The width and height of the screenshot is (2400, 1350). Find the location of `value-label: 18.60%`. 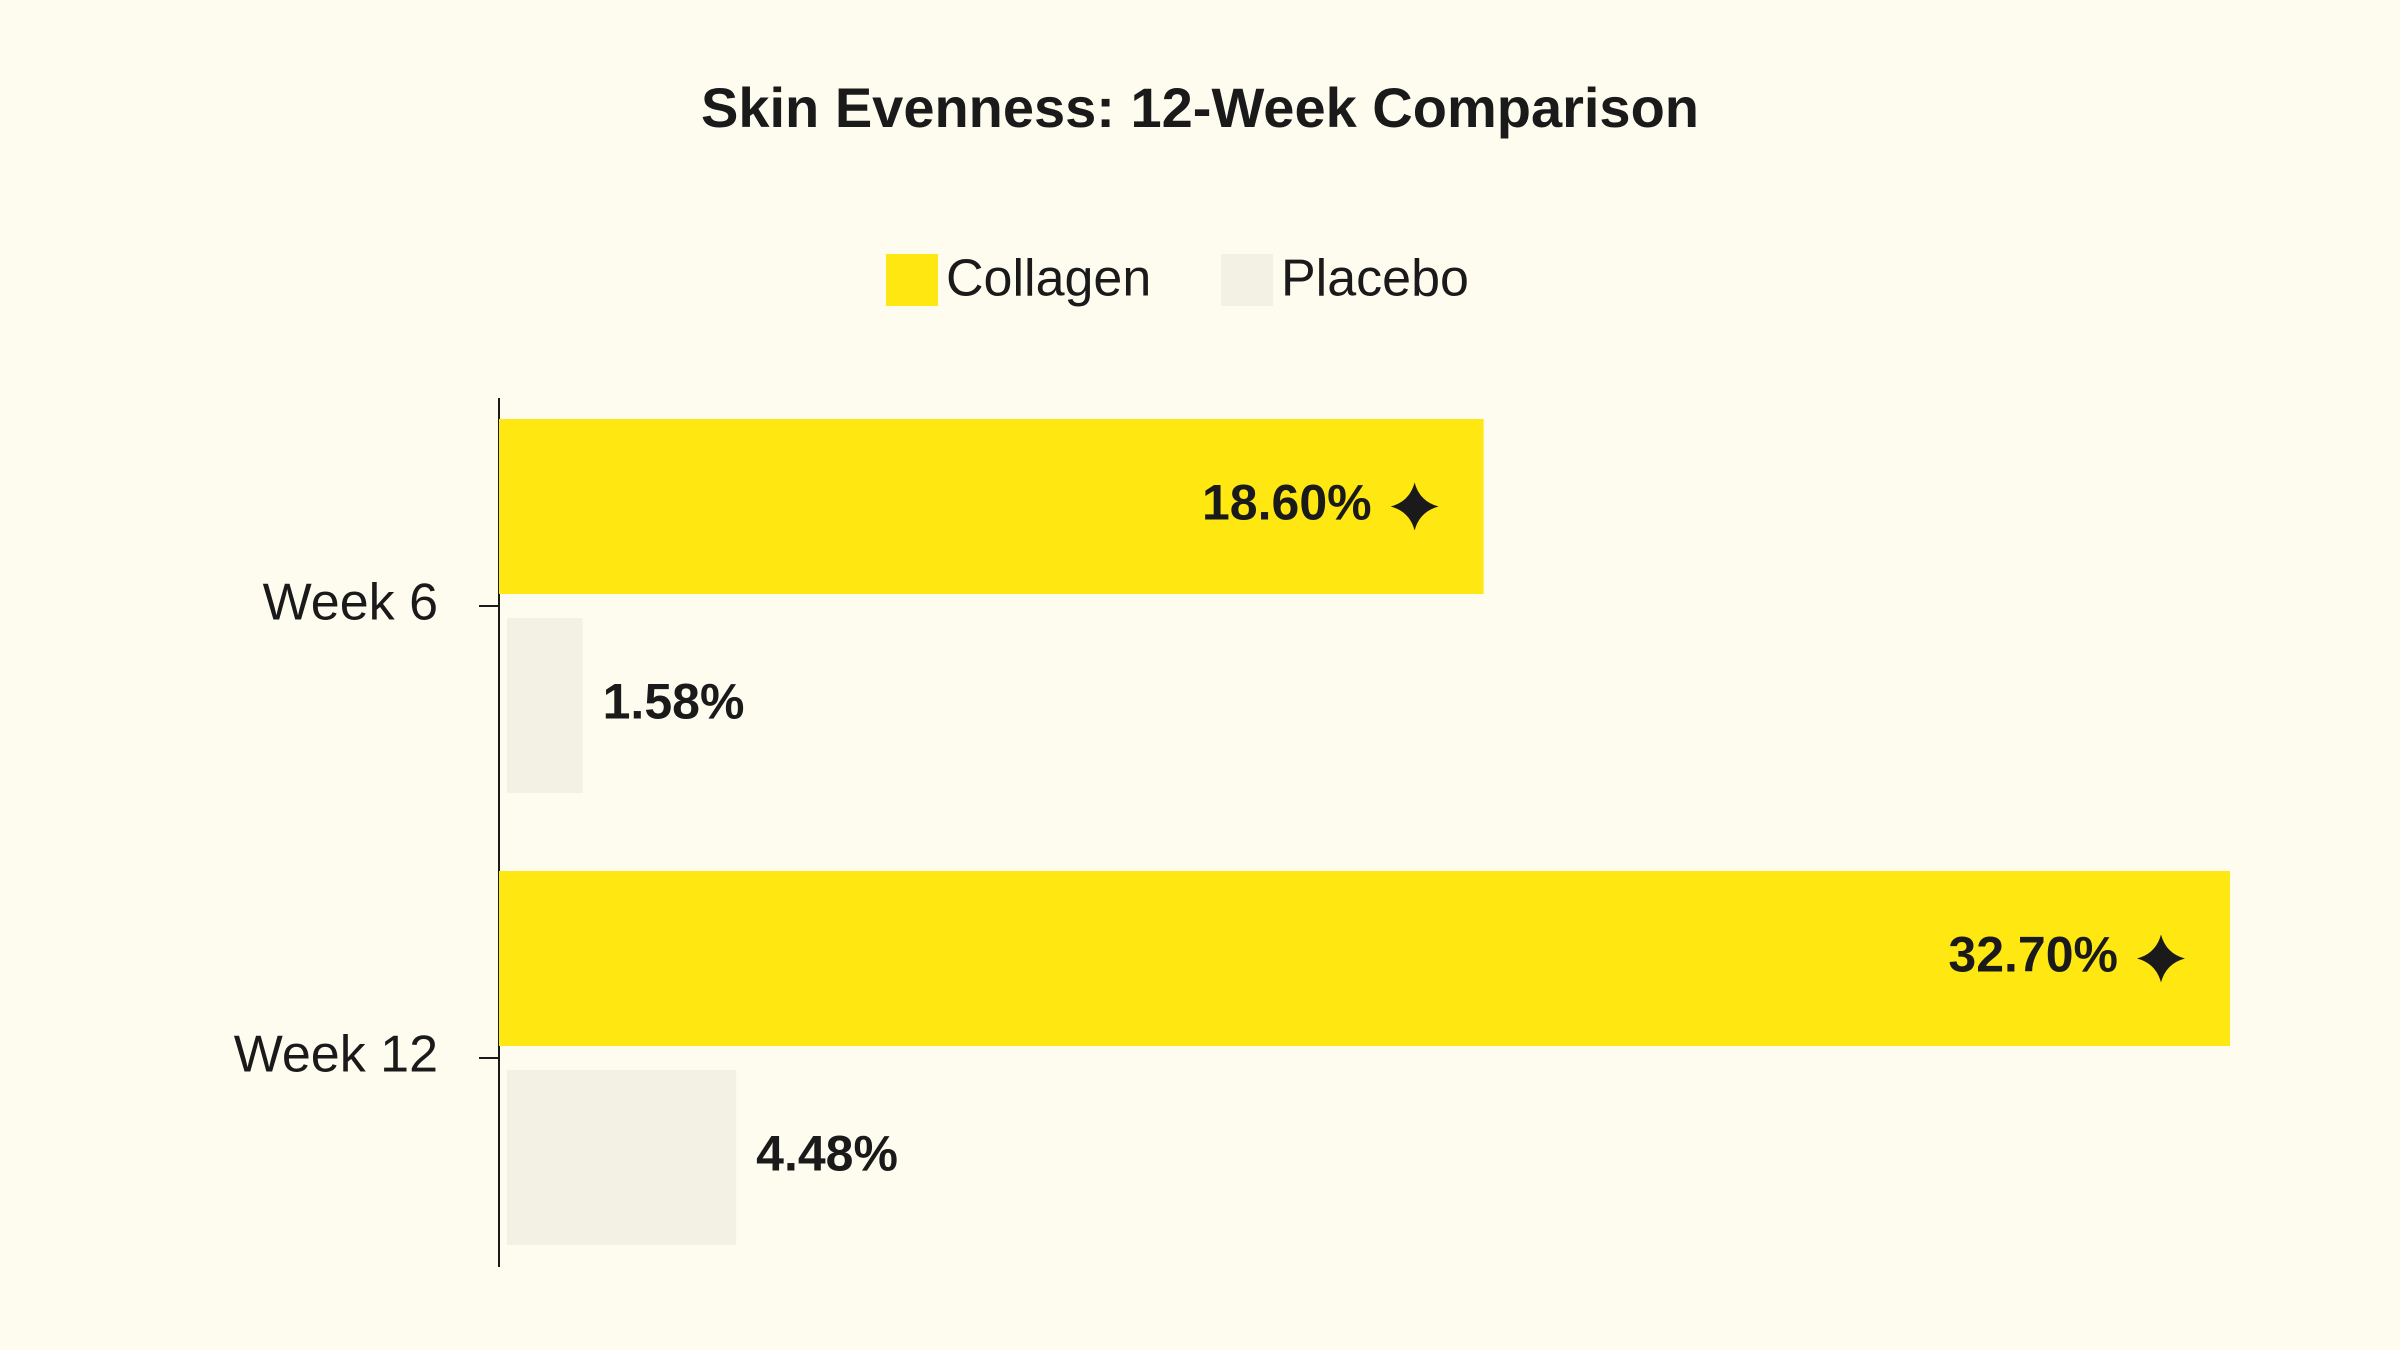

value-label: 18.60% is located at coordinates (1287, 503).